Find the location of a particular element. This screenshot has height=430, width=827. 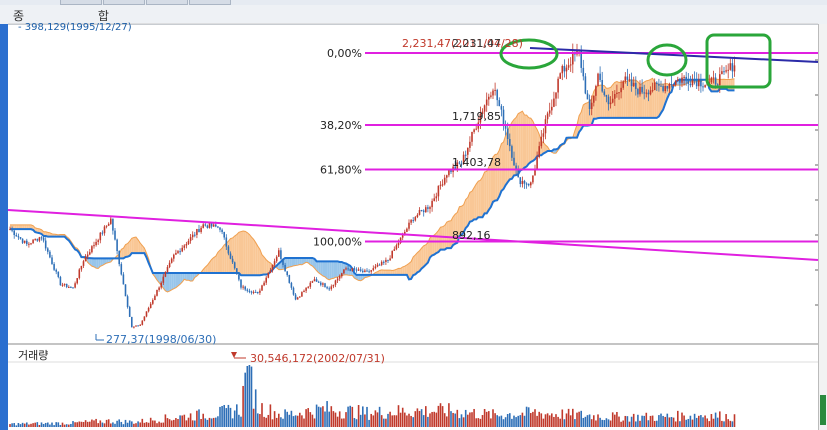

low-label: 277,37(1998/06/30) is located at coordinates (161, 339).